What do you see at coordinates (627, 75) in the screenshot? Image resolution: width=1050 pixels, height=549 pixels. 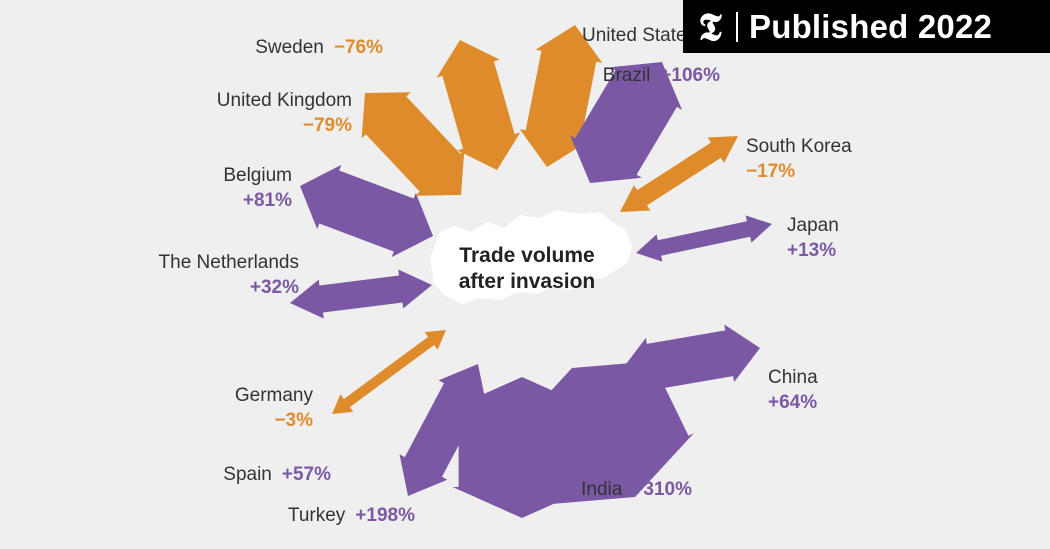 I see `country-name: Brazil` at bounding box center [627, 75].